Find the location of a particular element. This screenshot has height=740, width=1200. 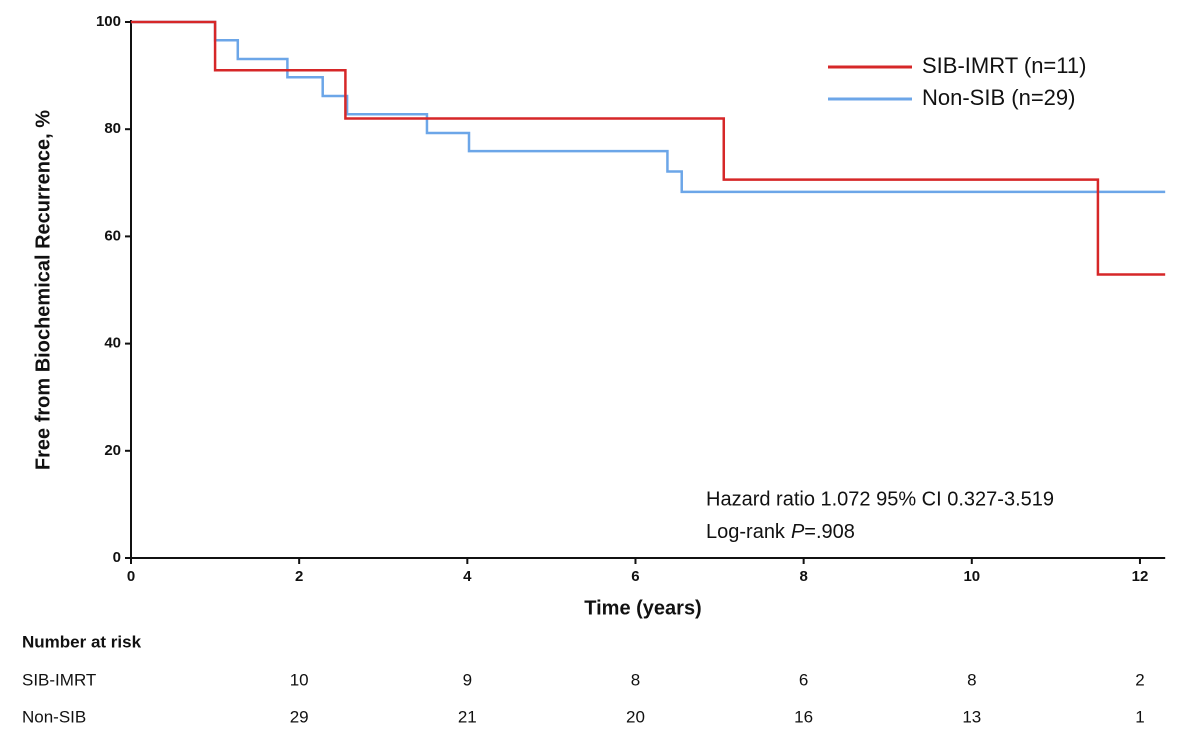

y-axis-label: Free from Biochemical Recurrence, % is located at coordinates (43, 290).